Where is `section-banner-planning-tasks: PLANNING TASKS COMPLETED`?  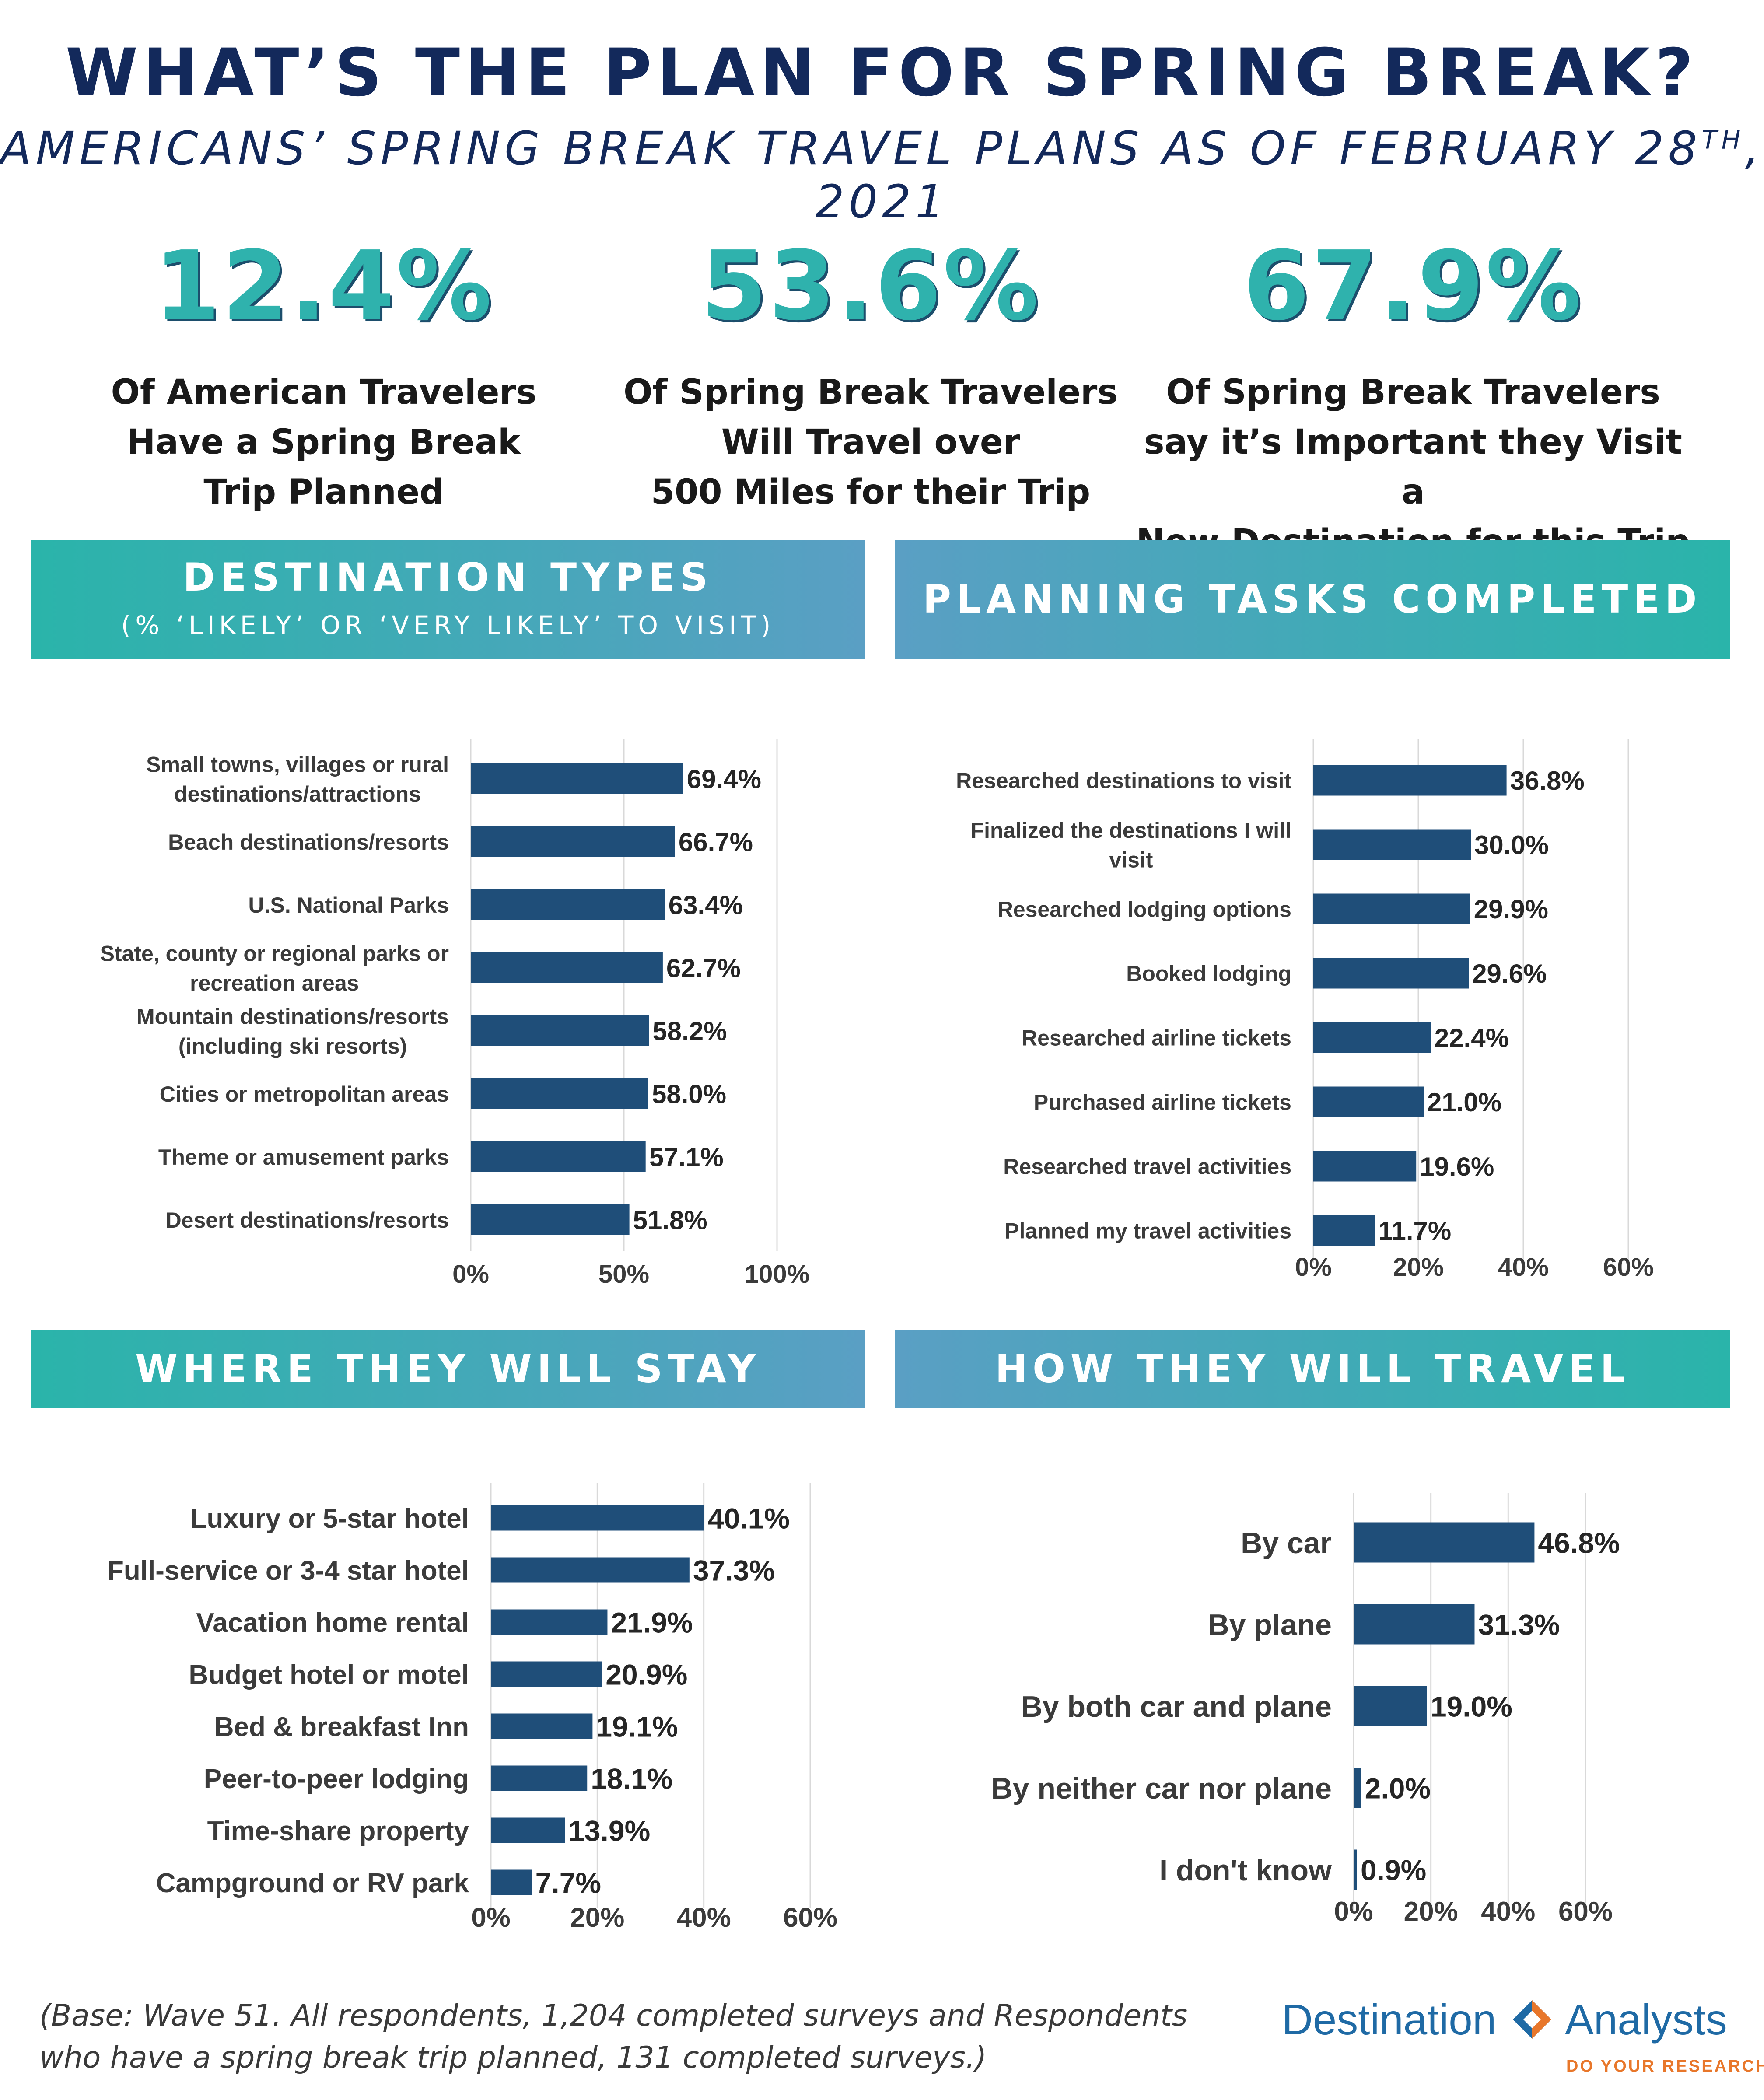
section-banner-planning-tasks: PLANNING TASKS COMPLETED is located at coordinates (1312, 599).